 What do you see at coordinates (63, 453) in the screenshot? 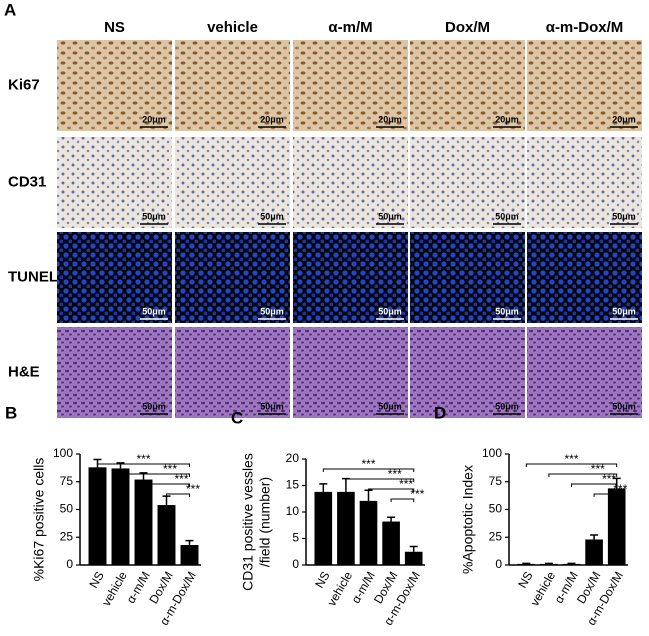
I see `y-tick-label: 100` at bounding box center [63, 453].